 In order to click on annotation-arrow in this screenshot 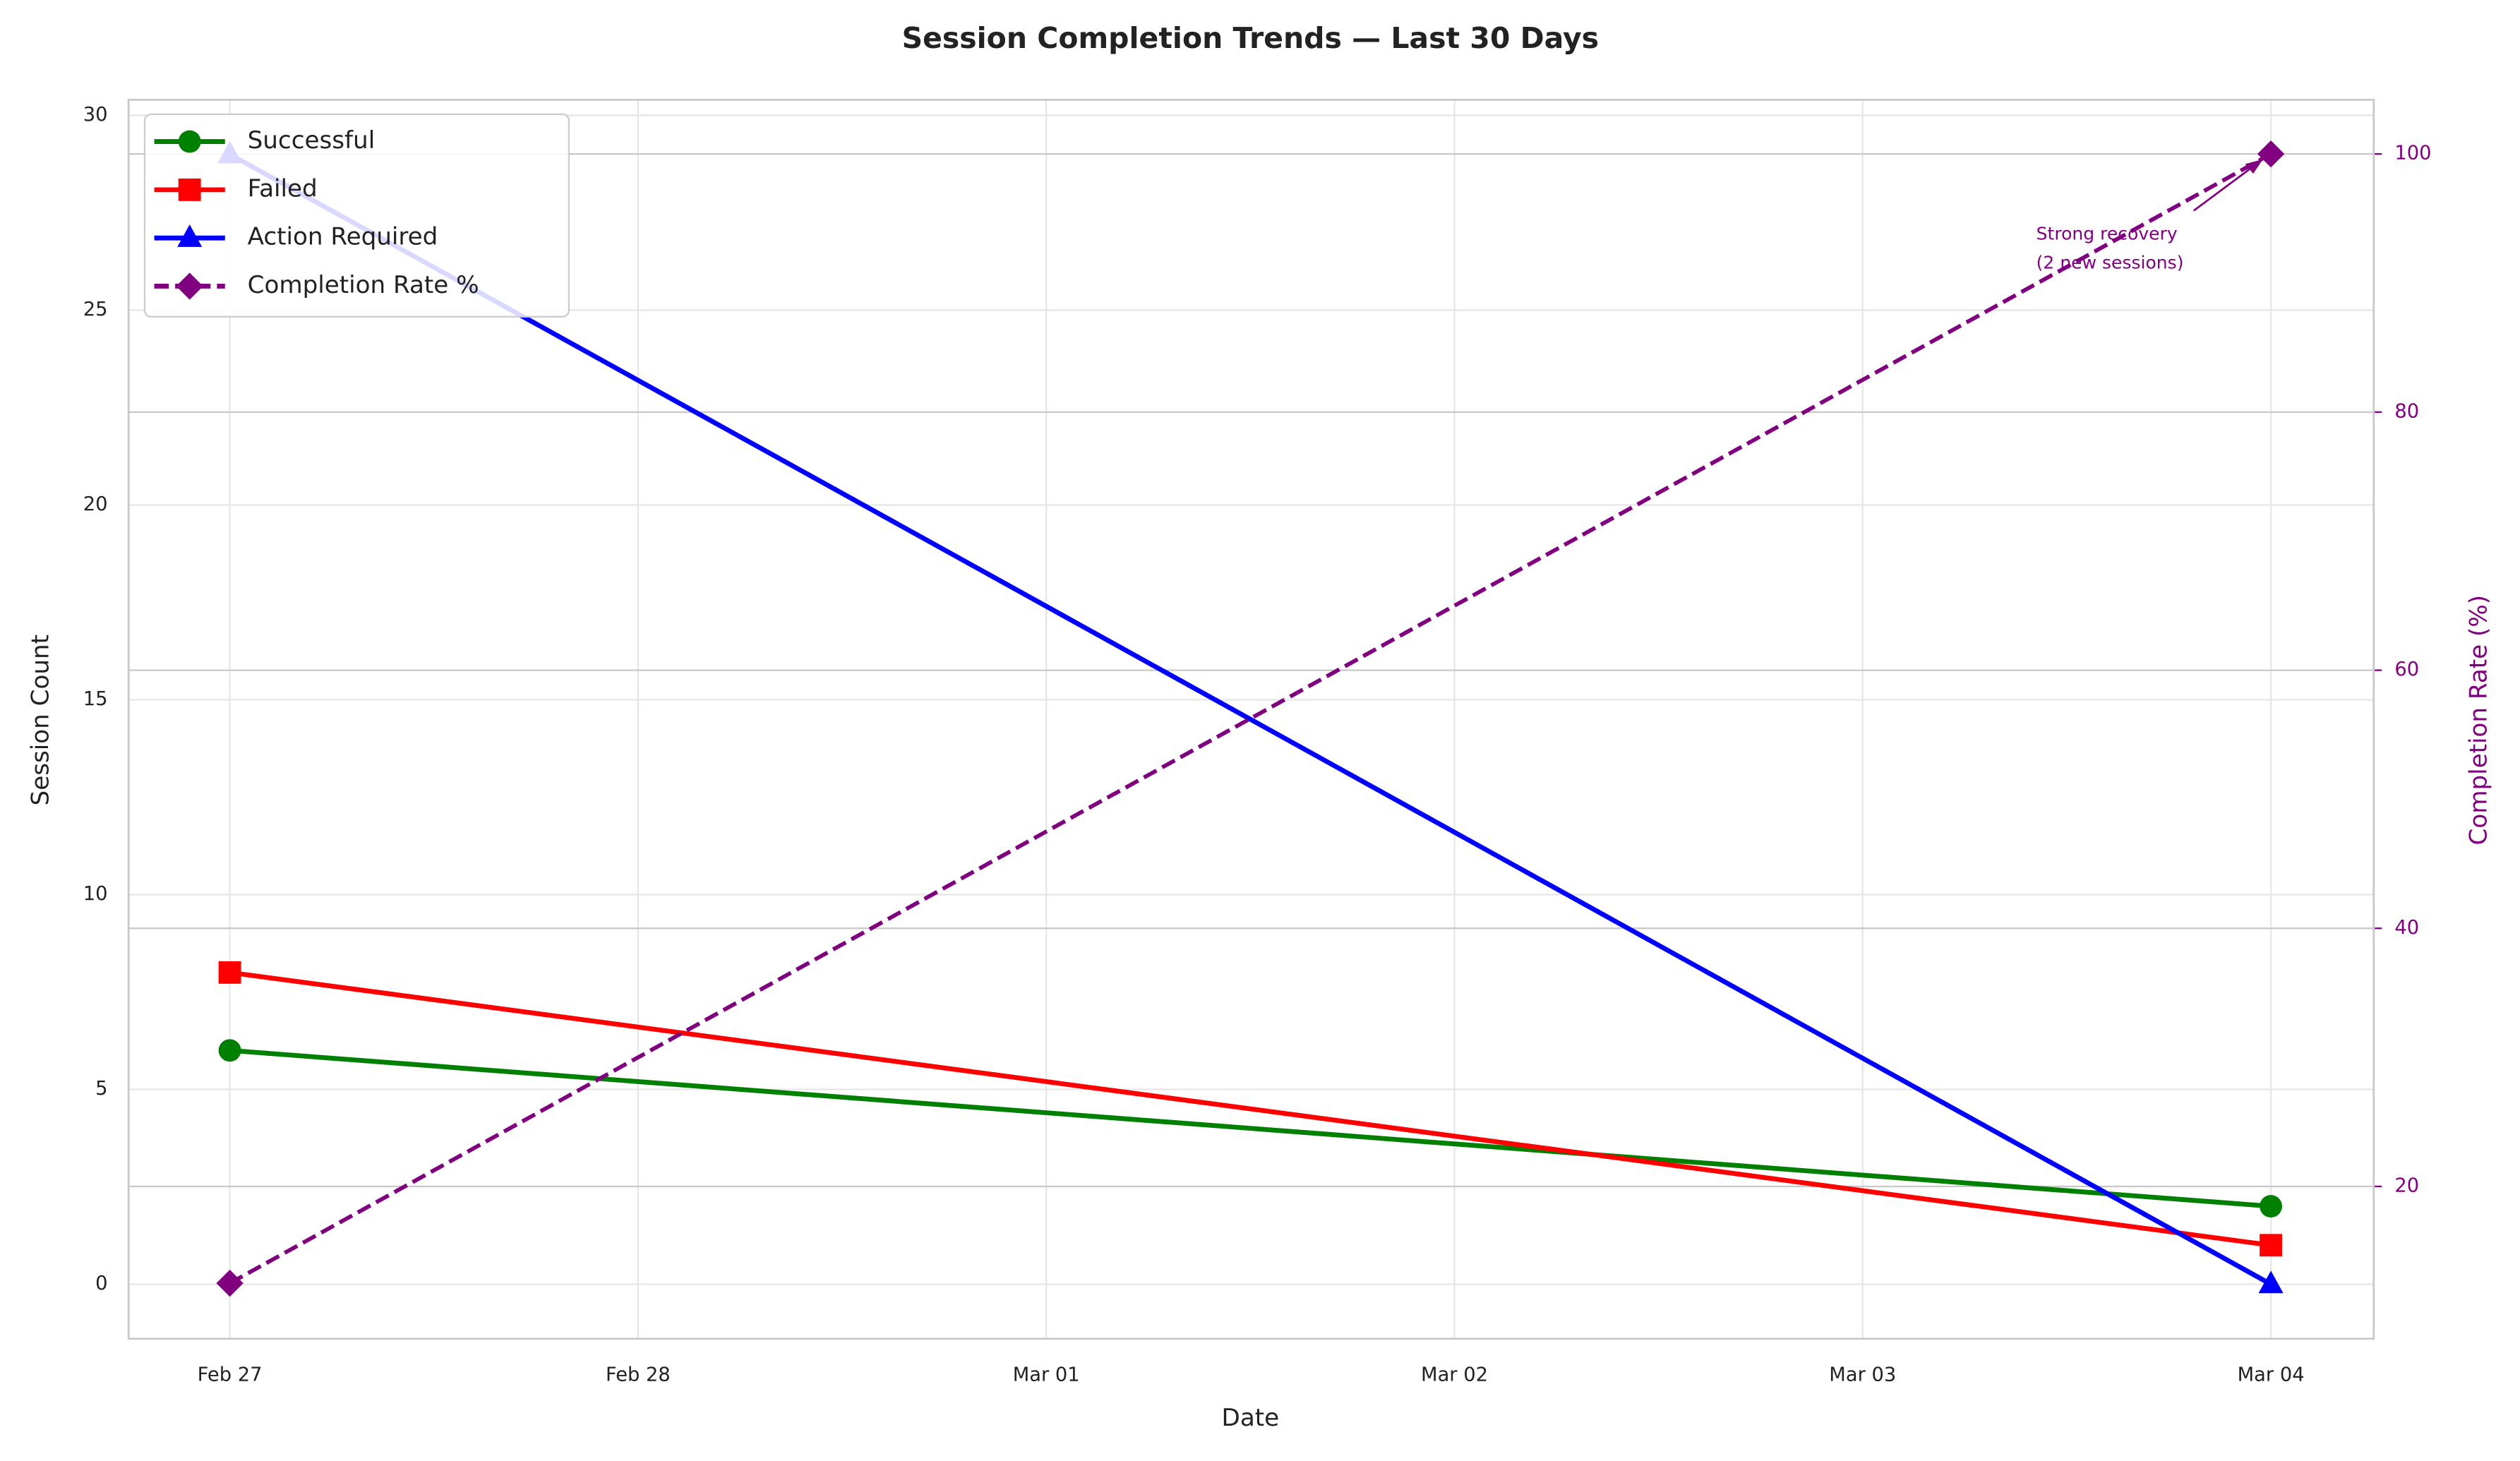, I will do `click(2224, 187)`.